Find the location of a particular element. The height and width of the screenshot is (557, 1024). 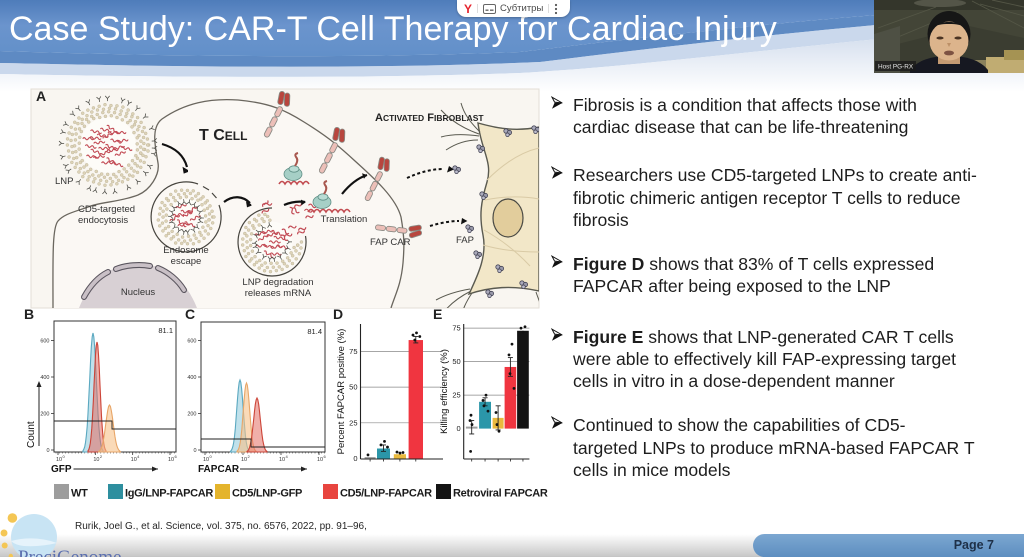

svg-text: B is located at coordinates (29, 314).